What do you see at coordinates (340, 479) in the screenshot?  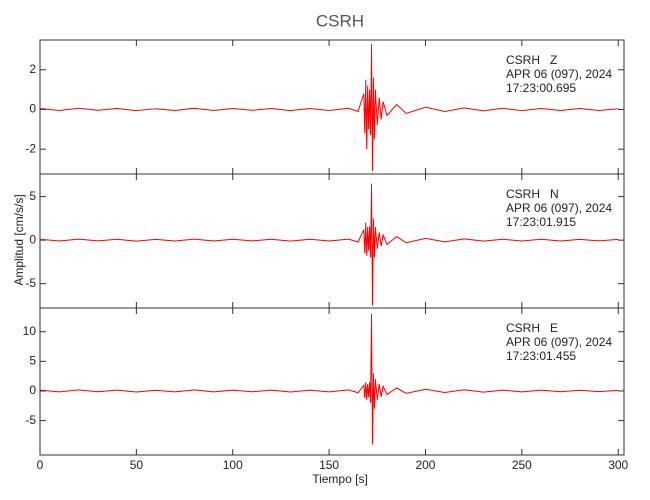 I see `x-axis-label: Tiempo [s]` at bounding box center [340, 479].